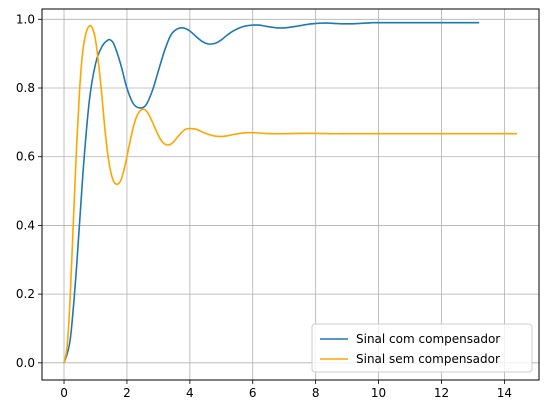 Image resolution: width=547 pixels, height=413 pixels. Describe the element at coordinates (316, 393) in the screenshot. I see `x-tick-label: 8` at that location.